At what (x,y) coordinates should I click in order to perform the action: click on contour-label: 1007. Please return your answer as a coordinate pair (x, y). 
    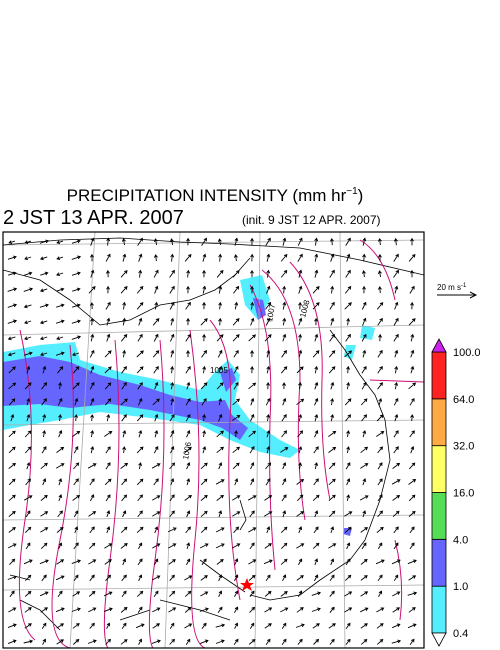
    Looking at the image, I should click on (271, 313).